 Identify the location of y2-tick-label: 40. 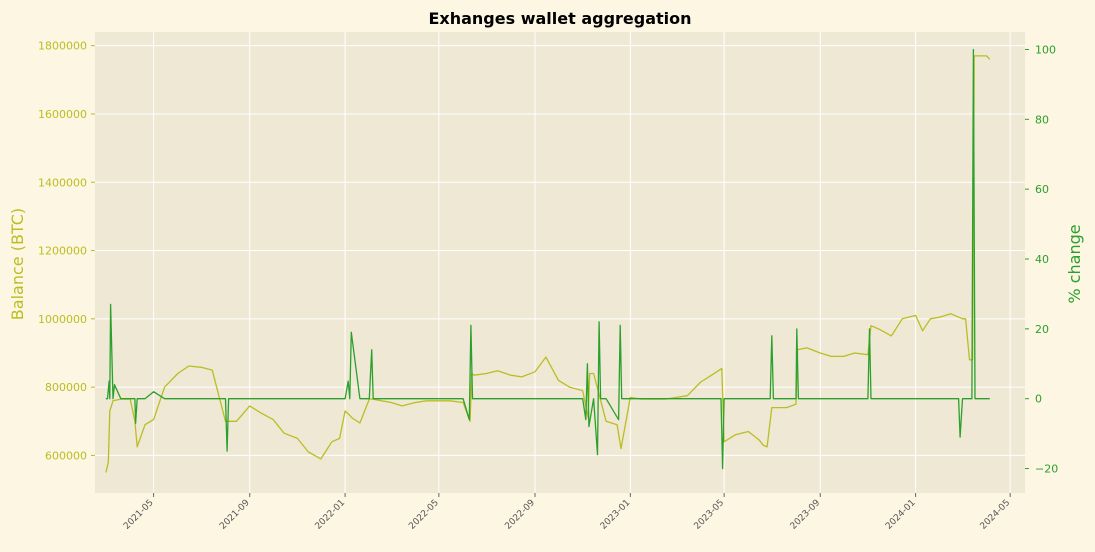
(1042, 259).